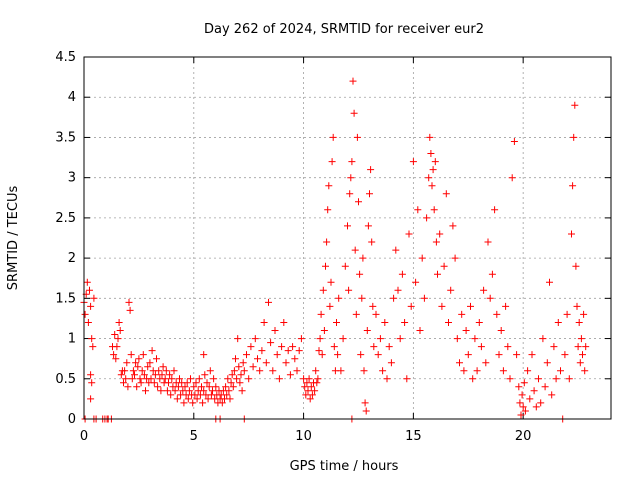 The height and width of the screenshot is (480, 640). What do you see at coordinates (344, 466) in the screenshot?
I see `x-axis-label: GPS time / hours` at bounding box center [344, 466].